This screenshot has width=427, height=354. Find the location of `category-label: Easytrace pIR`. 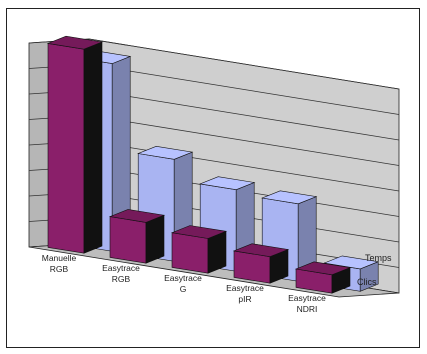

category-label: Easytrace pIR is located at coordinates (245, 293).